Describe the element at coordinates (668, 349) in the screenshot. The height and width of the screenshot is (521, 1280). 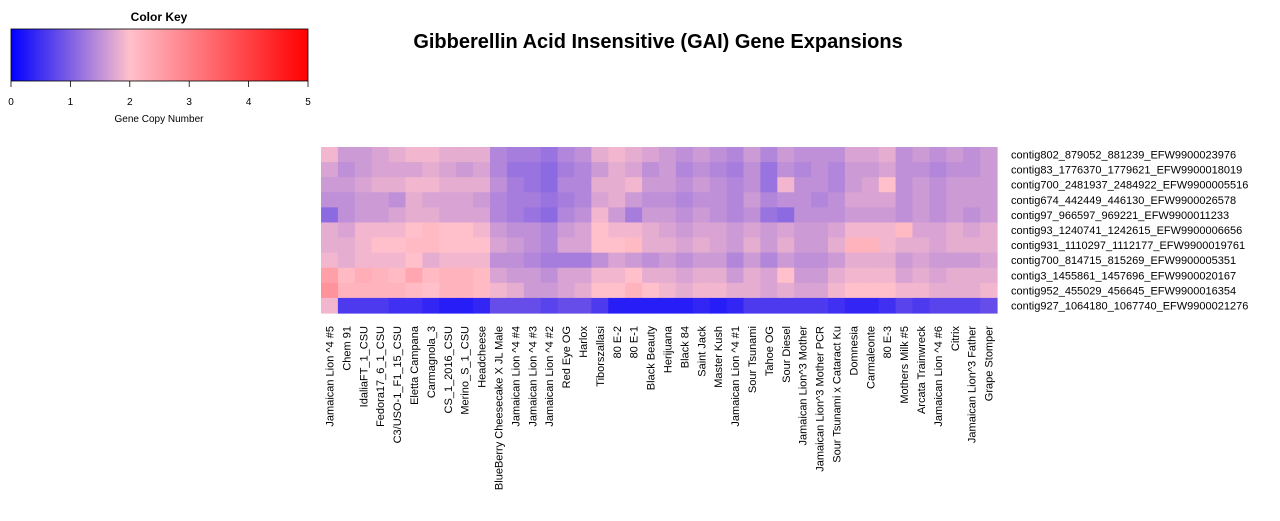
I see `column-label: Herijuana` at that location.